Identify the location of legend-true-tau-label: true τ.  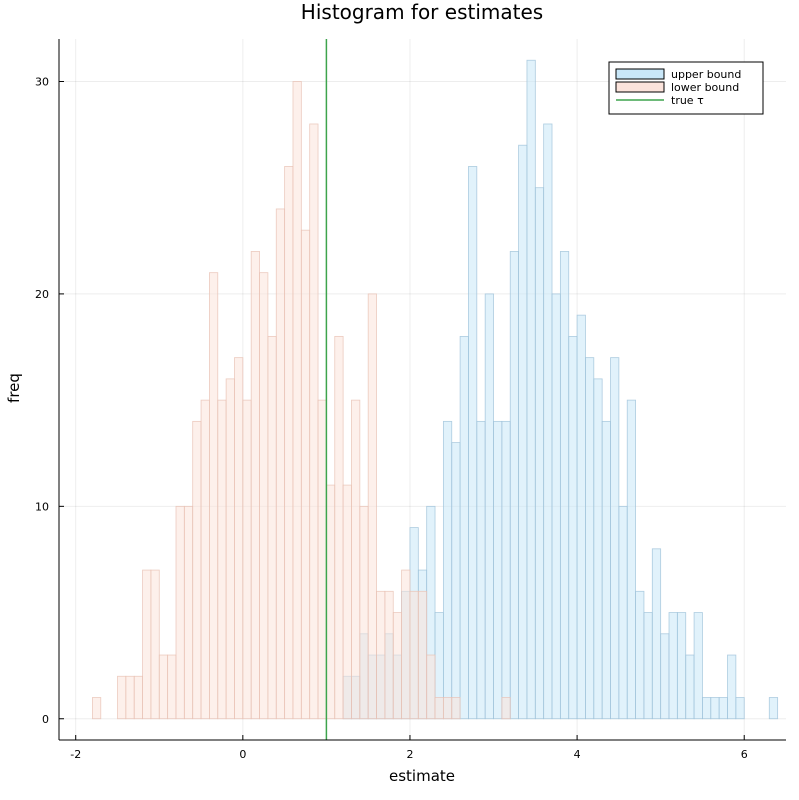
(687, 100).